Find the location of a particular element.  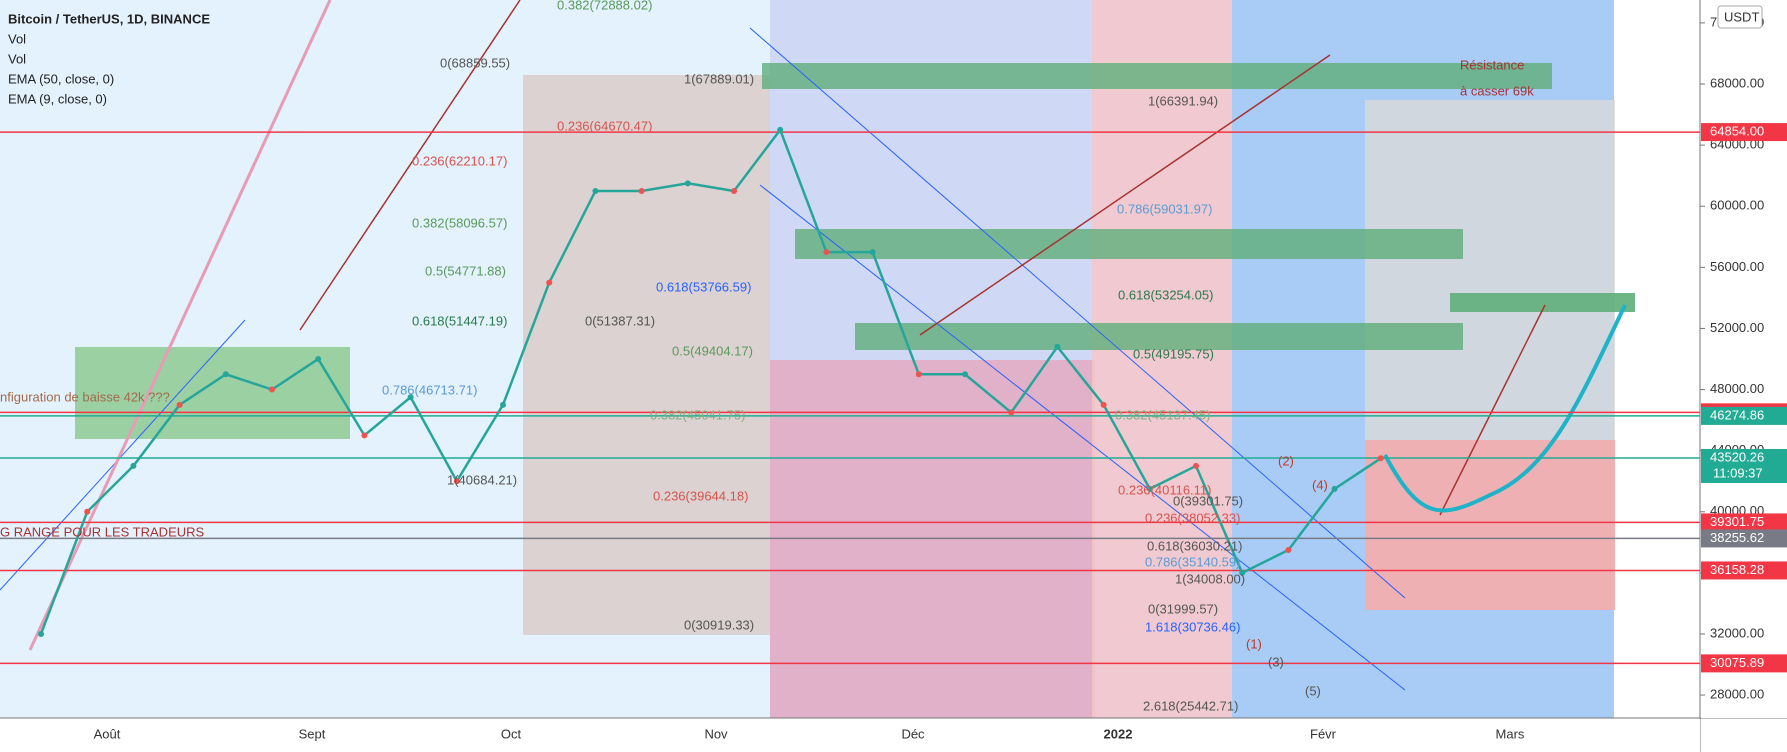

x-tick-label: 2022 is located at coordinates (1118, 733).